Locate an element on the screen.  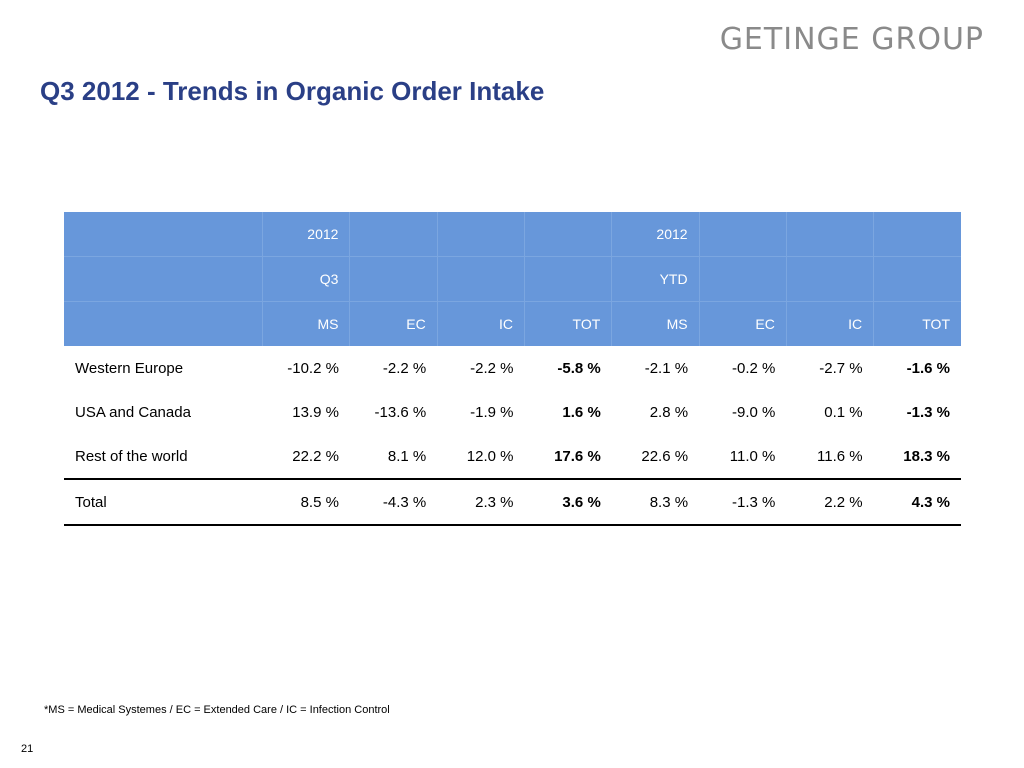
row-label: Western Europe is located at coordinates (129, 368).